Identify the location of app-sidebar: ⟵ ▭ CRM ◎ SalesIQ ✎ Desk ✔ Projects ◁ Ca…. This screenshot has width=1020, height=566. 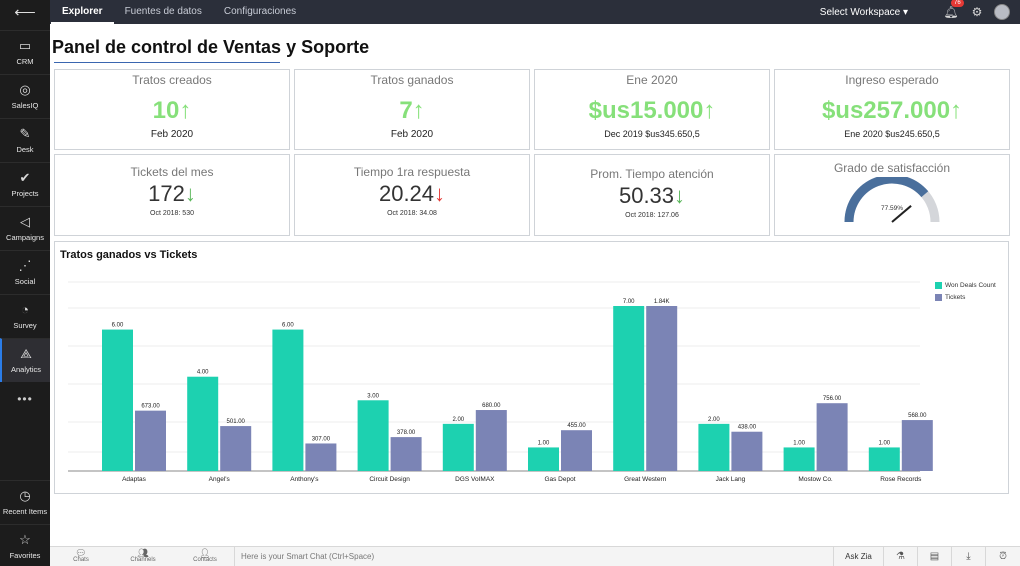
(25, 283).